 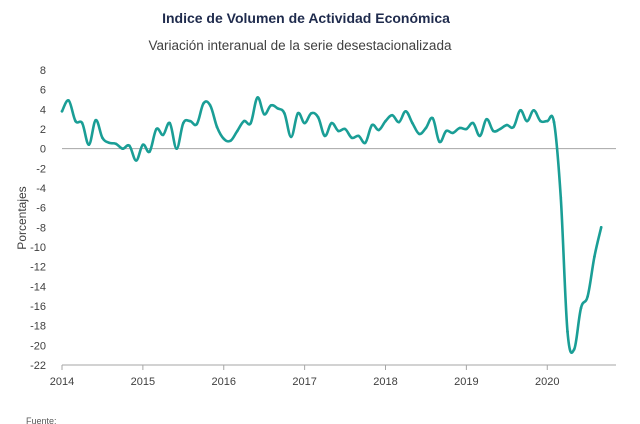 What do you see at coordinates (43, 71) in the screenshot?
I see `y-tick-label: 8` at bounding box center [43, 71].